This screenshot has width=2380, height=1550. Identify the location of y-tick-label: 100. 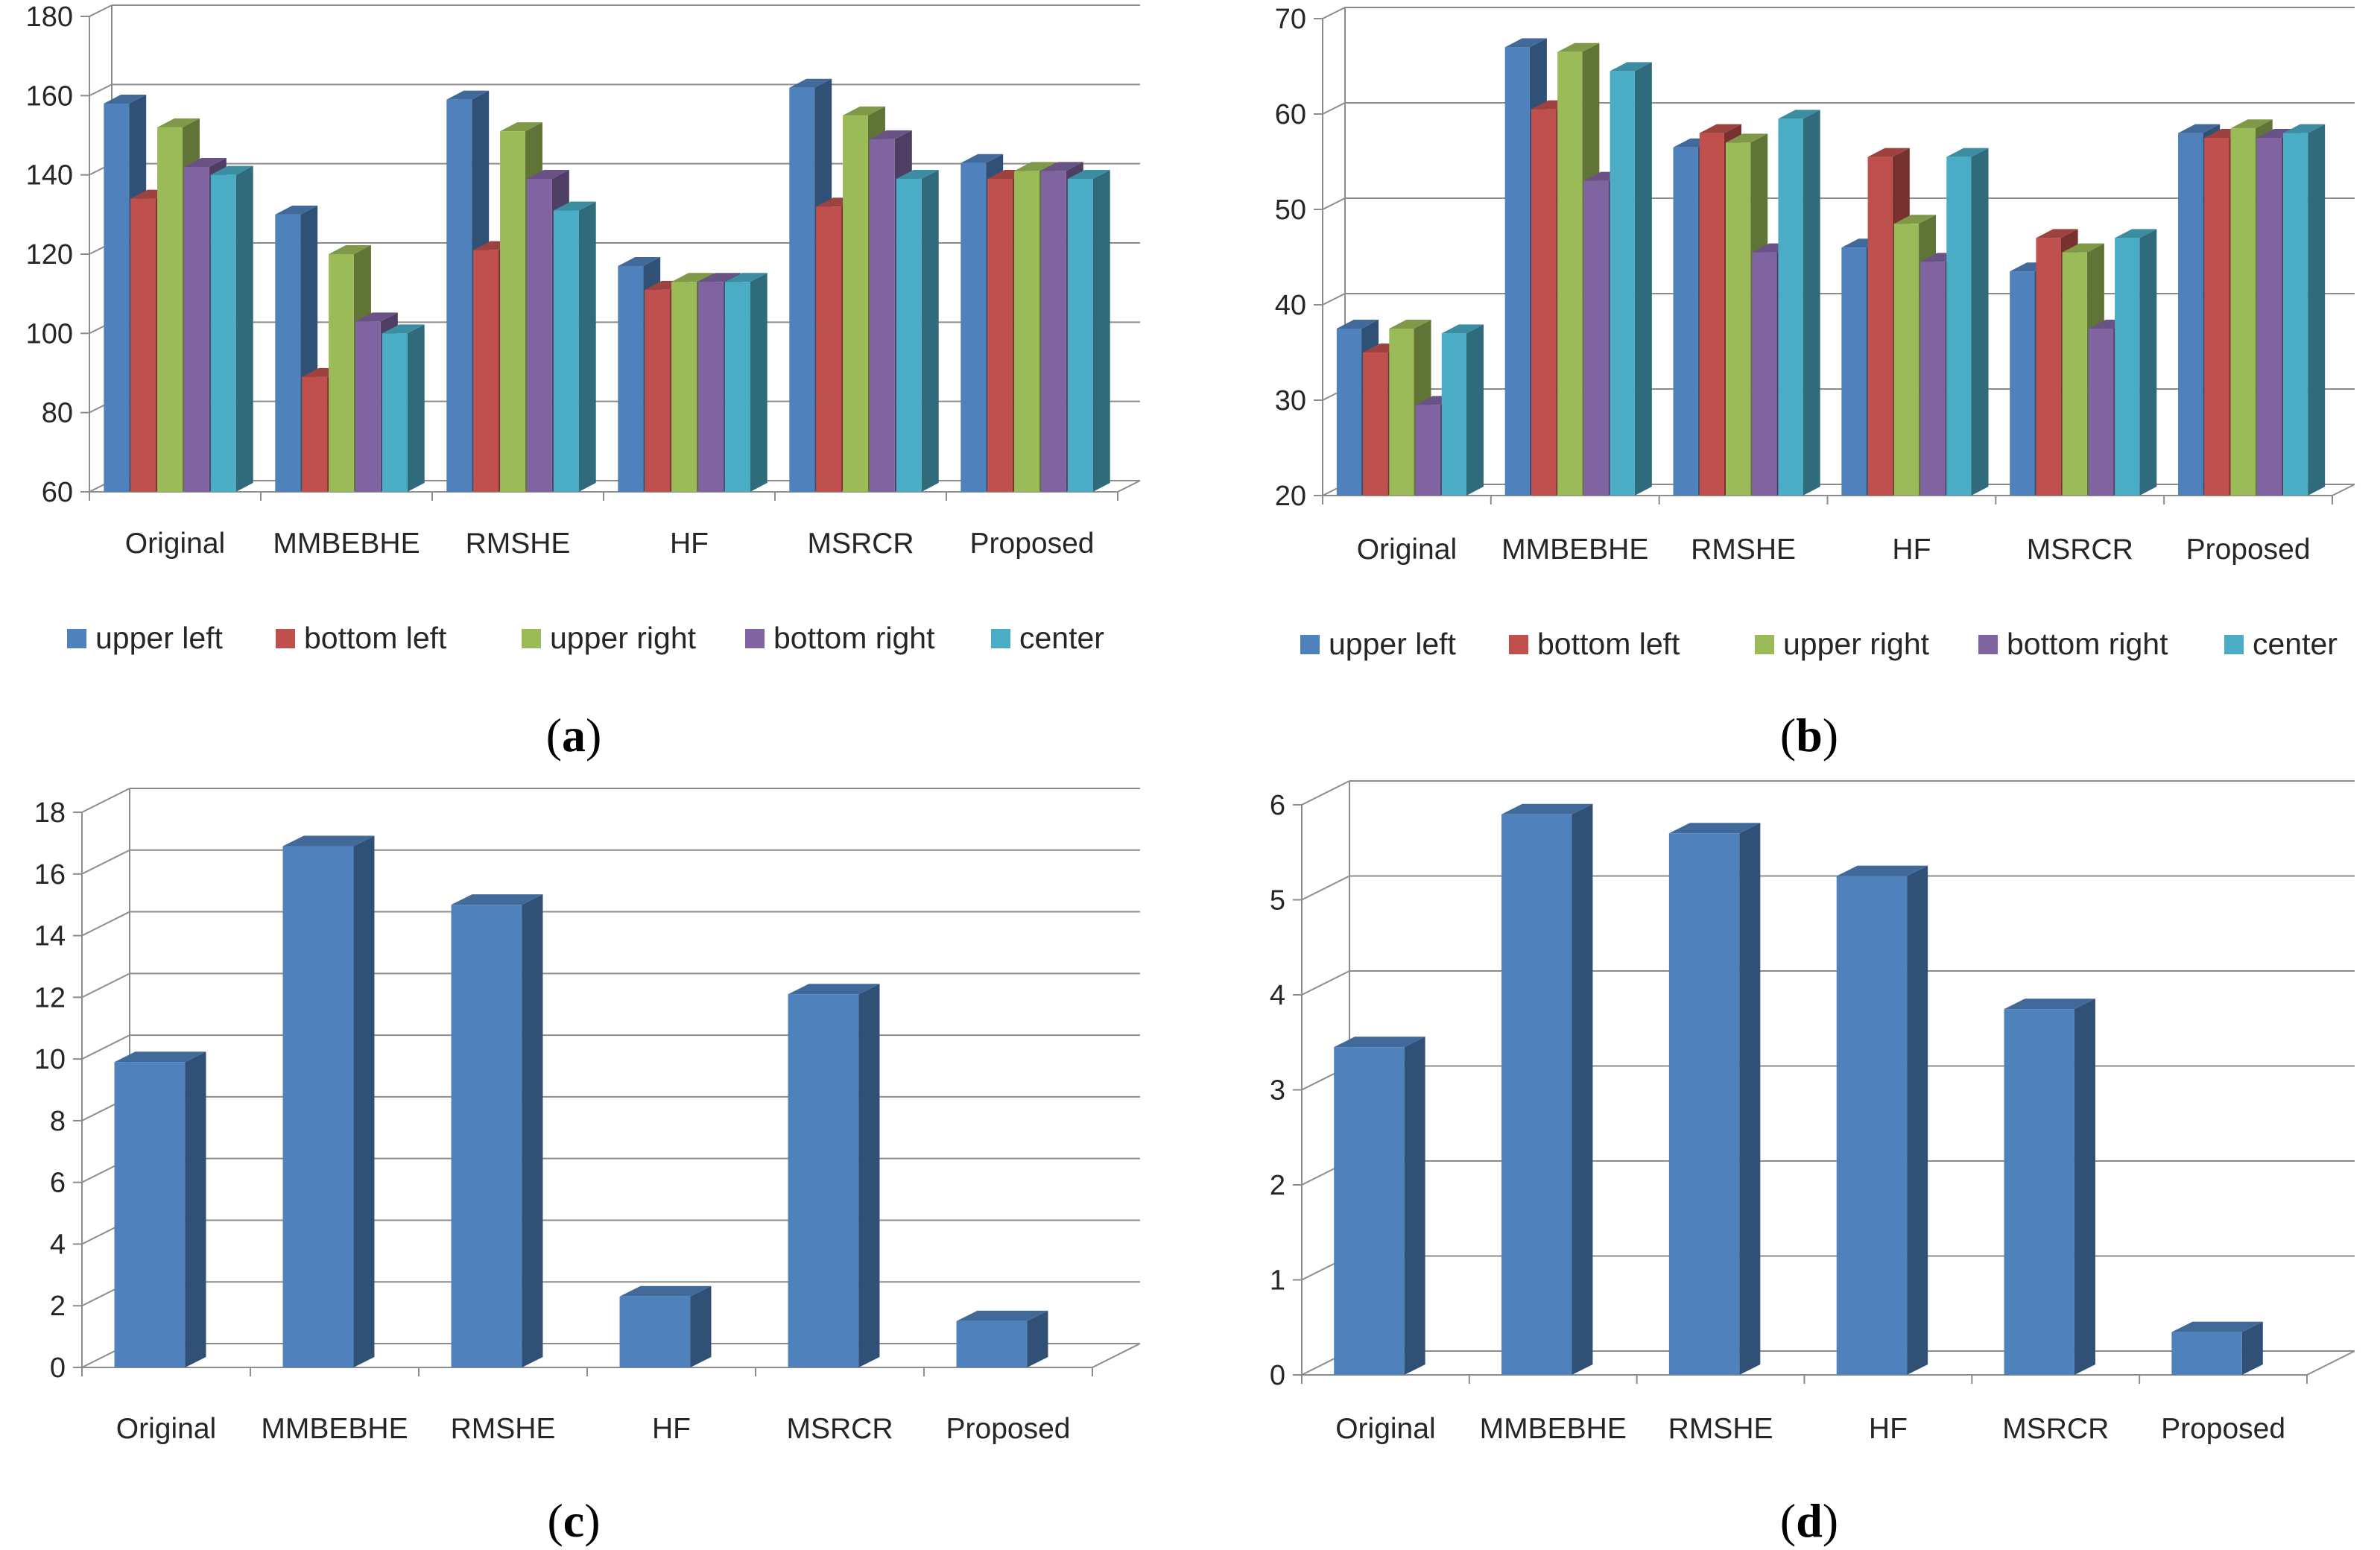
(49, 333).